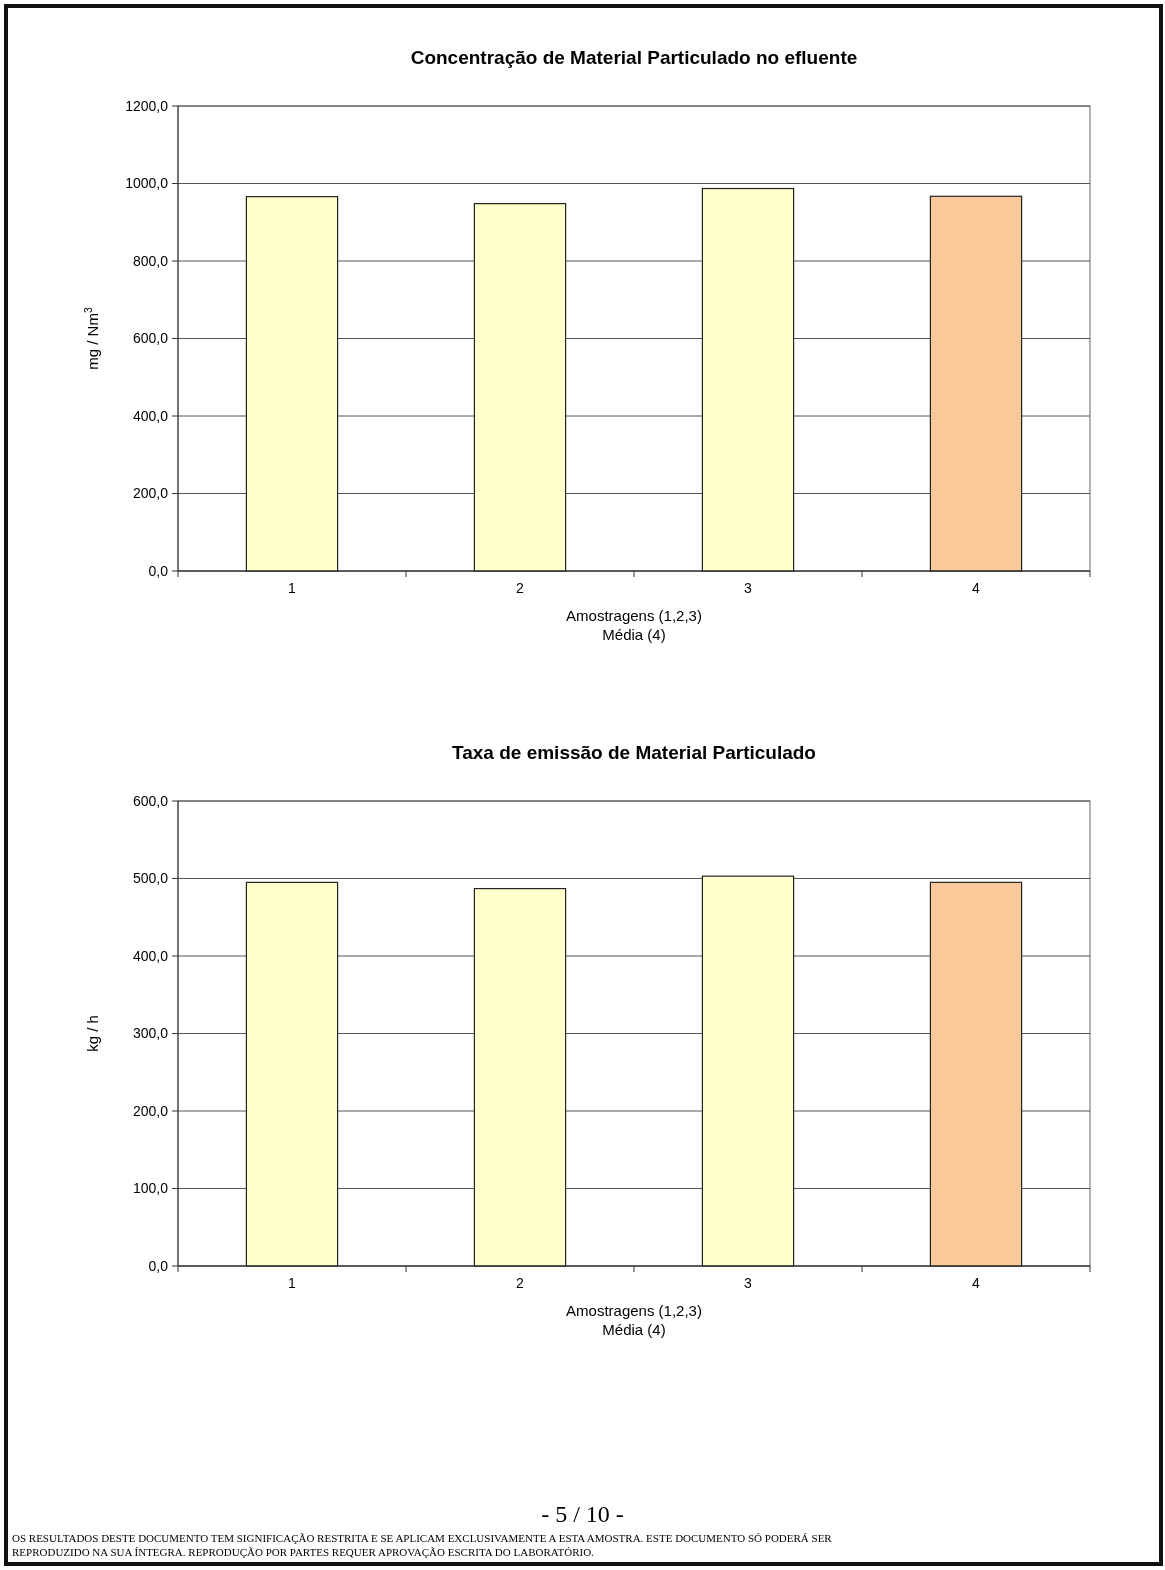 Image resolution: width=1165 pixels, height=1570 pixels. What do you see at coordinates (634, 57) in the screenshot?
I see `chart-title: Concentração de Material Particulado no efluente` at bounding box center [634, 57].